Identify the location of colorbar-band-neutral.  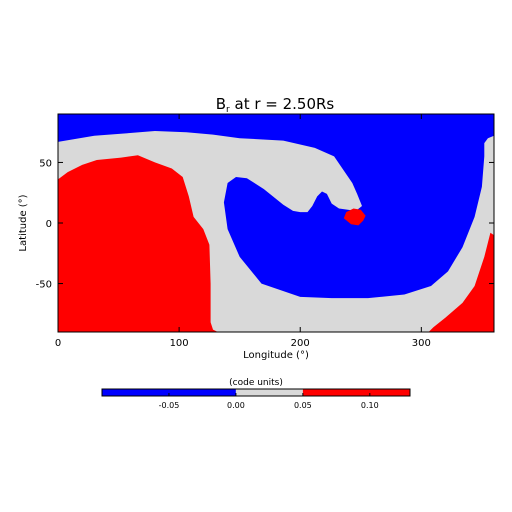
(269, 392).